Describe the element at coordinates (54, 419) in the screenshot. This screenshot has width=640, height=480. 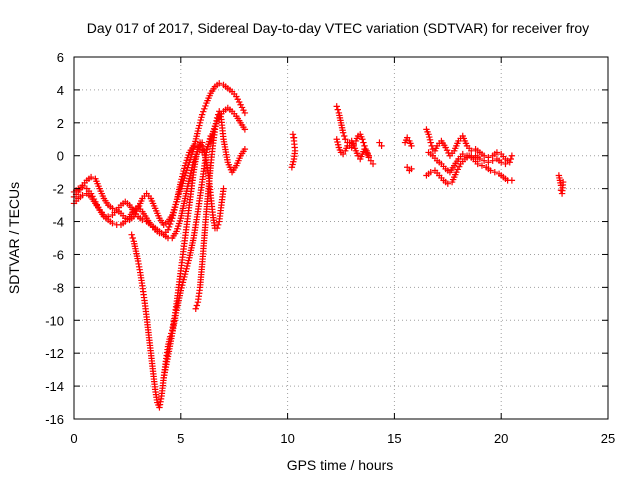
I see `y-tick-label: -16` at that location.